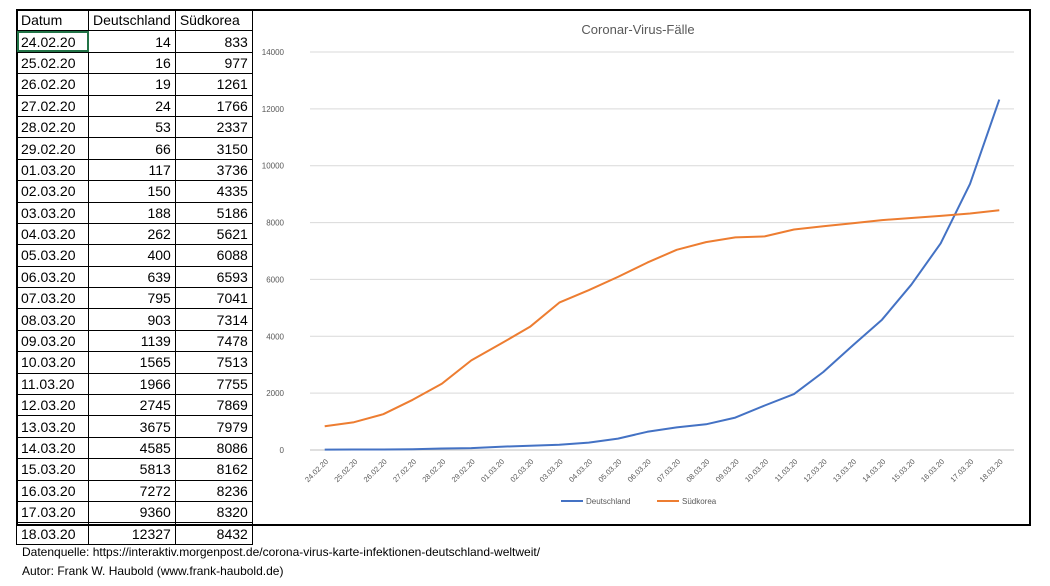  What do you see at coordinates (52, 469) in the screenshot?
I see `date-cell: 15.03.20` at bounding box center [52, 469].